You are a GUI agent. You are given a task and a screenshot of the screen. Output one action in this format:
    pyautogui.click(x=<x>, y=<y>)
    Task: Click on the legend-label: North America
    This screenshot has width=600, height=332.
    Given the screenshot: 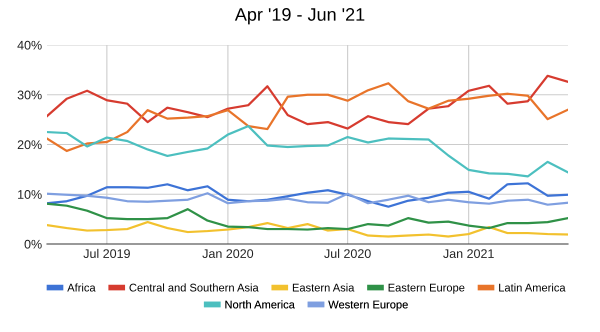 What is the action you would take?
    pyautogui.click(x=260, y=304)
    